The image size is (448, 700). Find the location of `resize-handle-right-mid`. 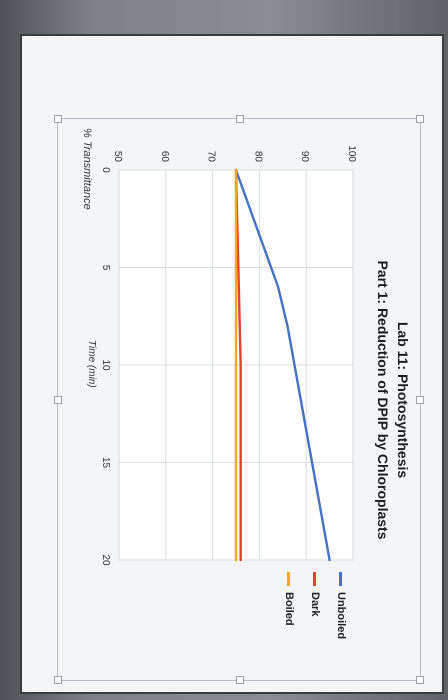

resize-handle-right-mid is located at coordinates (420, 400).